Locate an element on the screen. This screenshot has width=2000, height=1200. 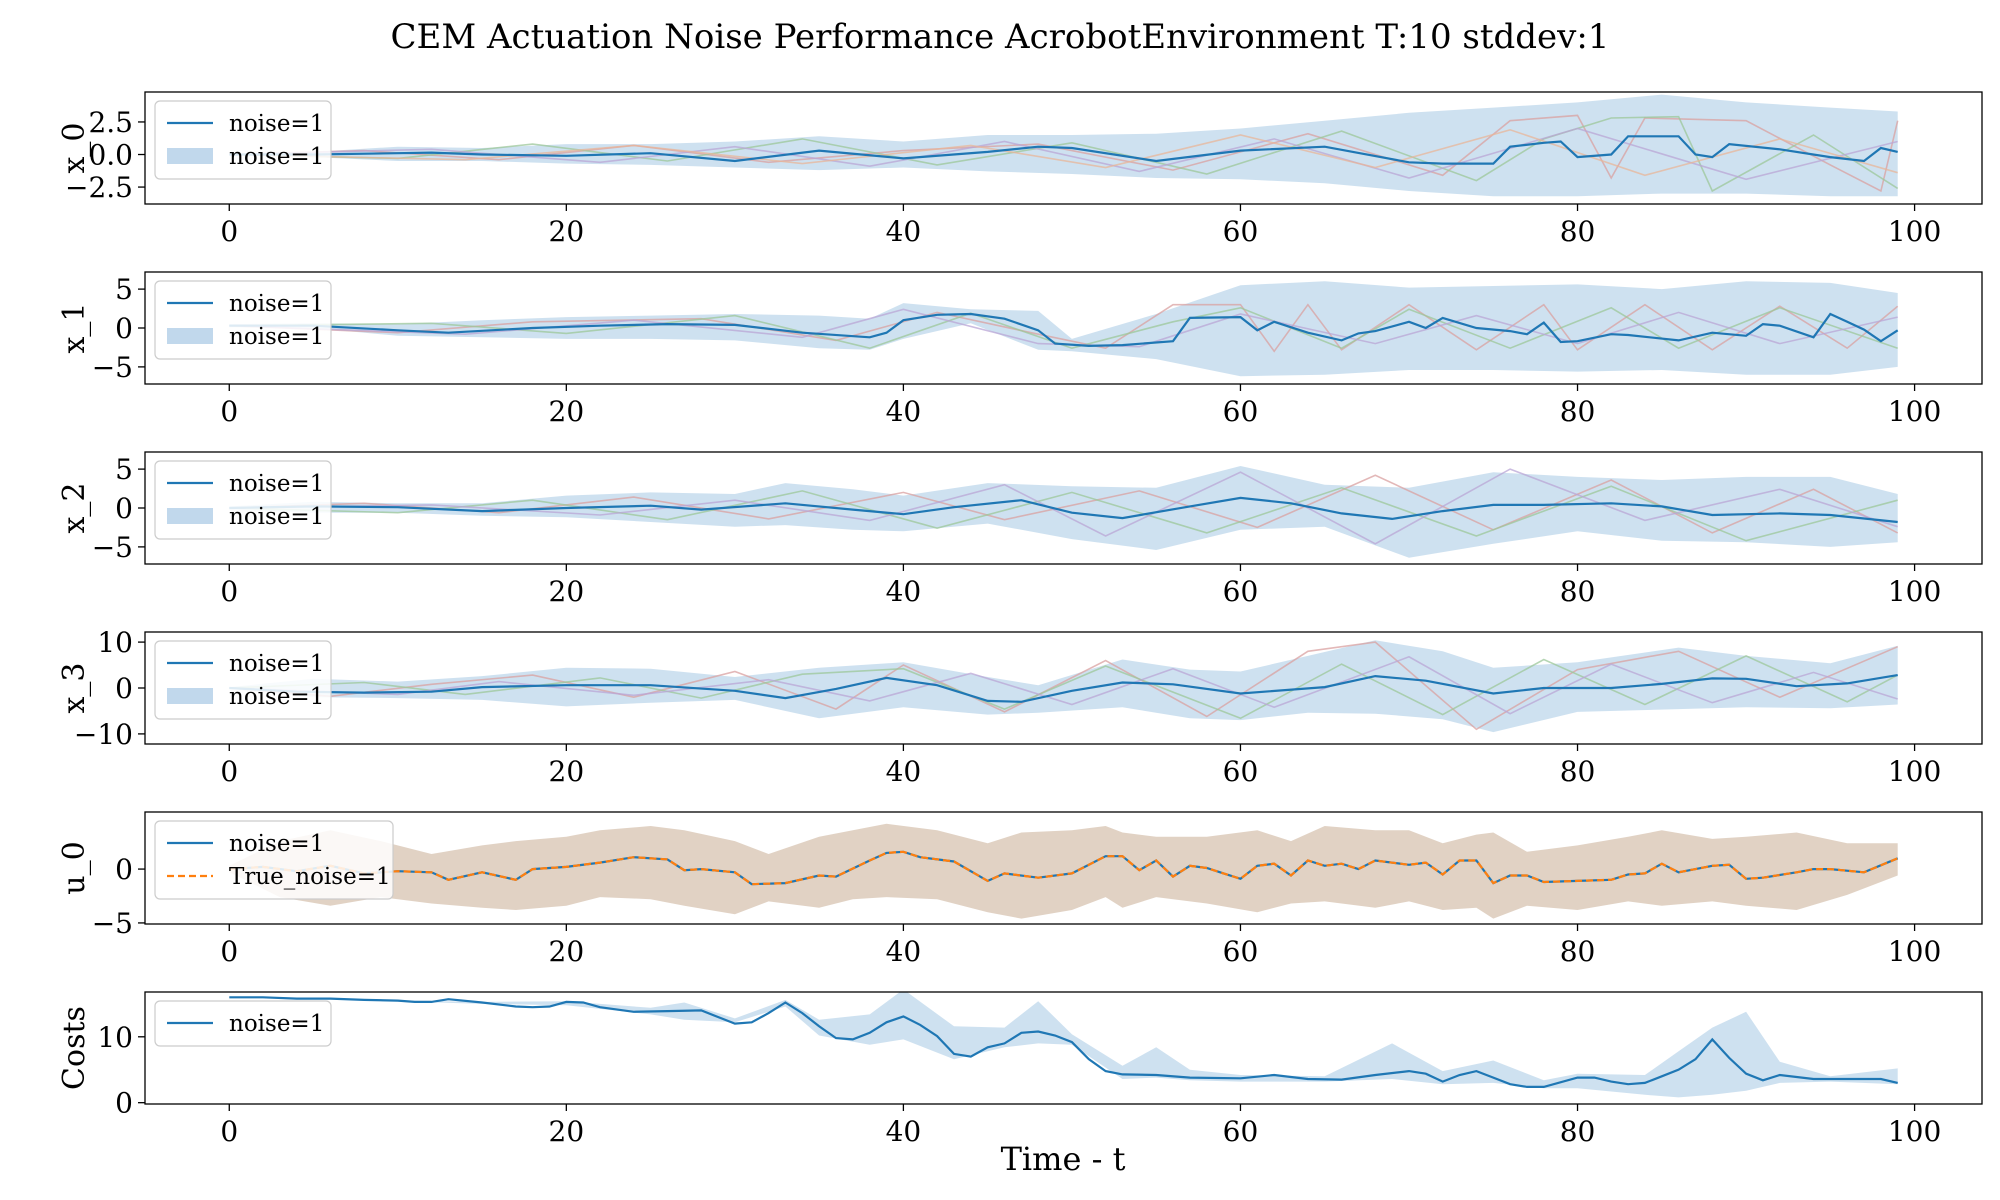
subplot-x-0: 0 20 40 60 80 100 −2.50.02.5x_0 noise=1 noise=1 is located at coordinates (1020, 169).